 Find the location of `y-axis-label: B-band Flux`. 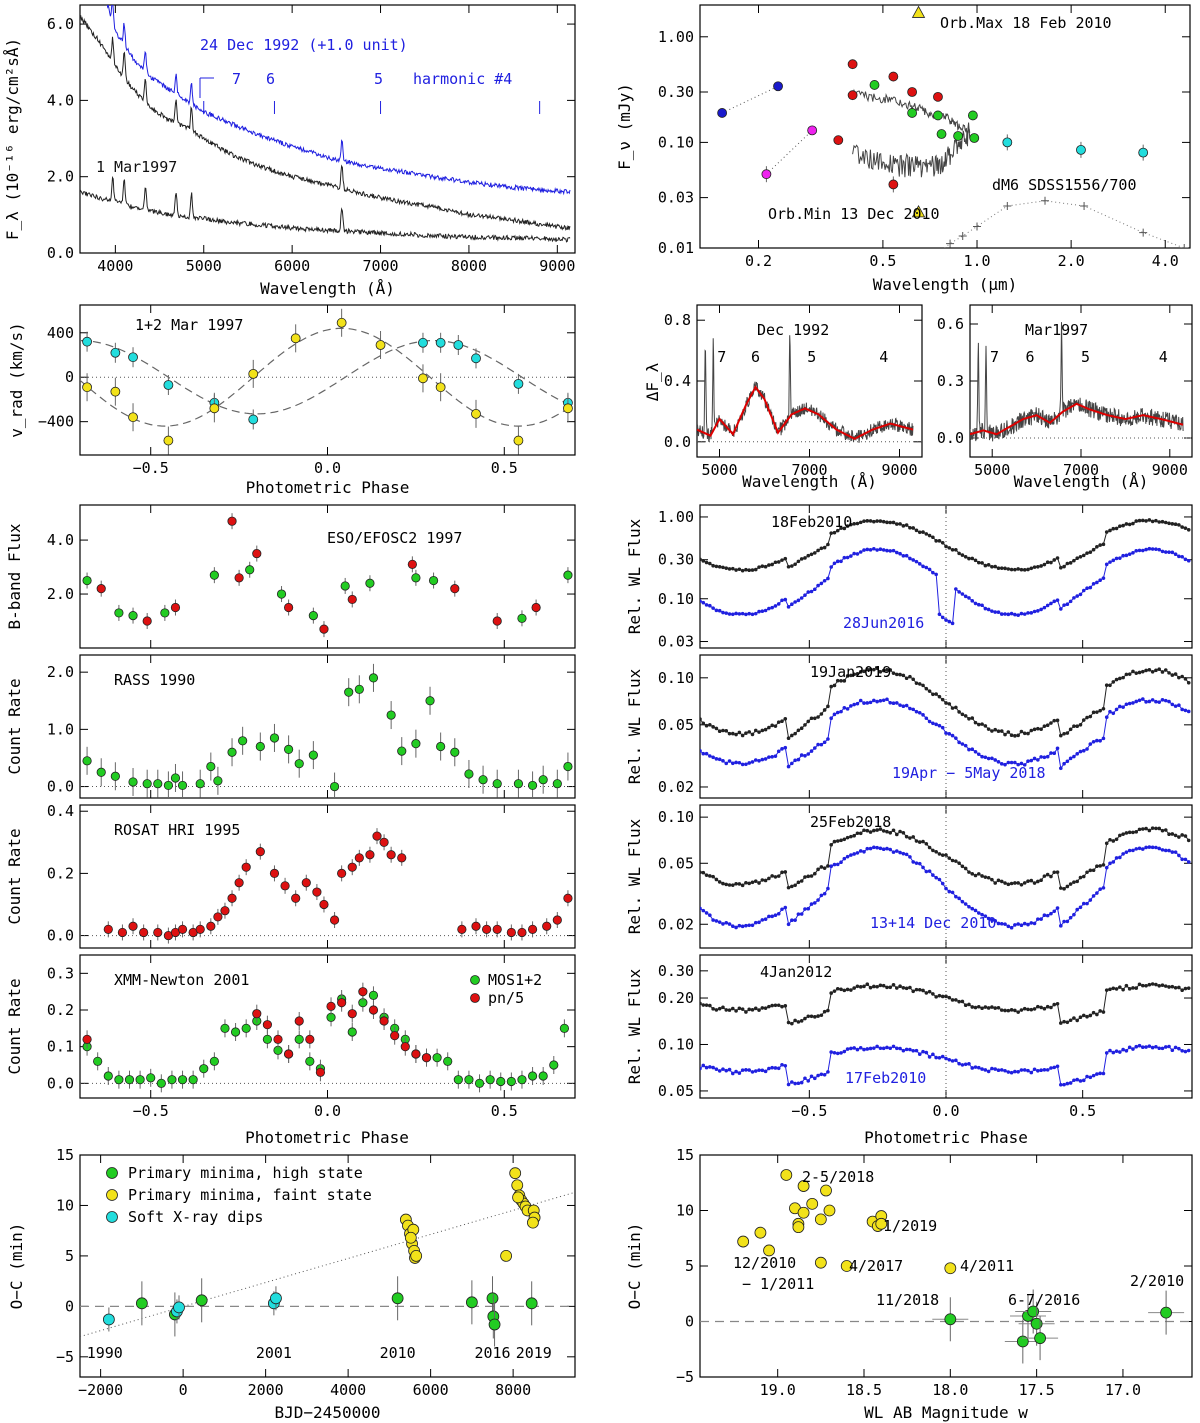

y-axis-label: B-band Flux is located at coordinates (14, 576).